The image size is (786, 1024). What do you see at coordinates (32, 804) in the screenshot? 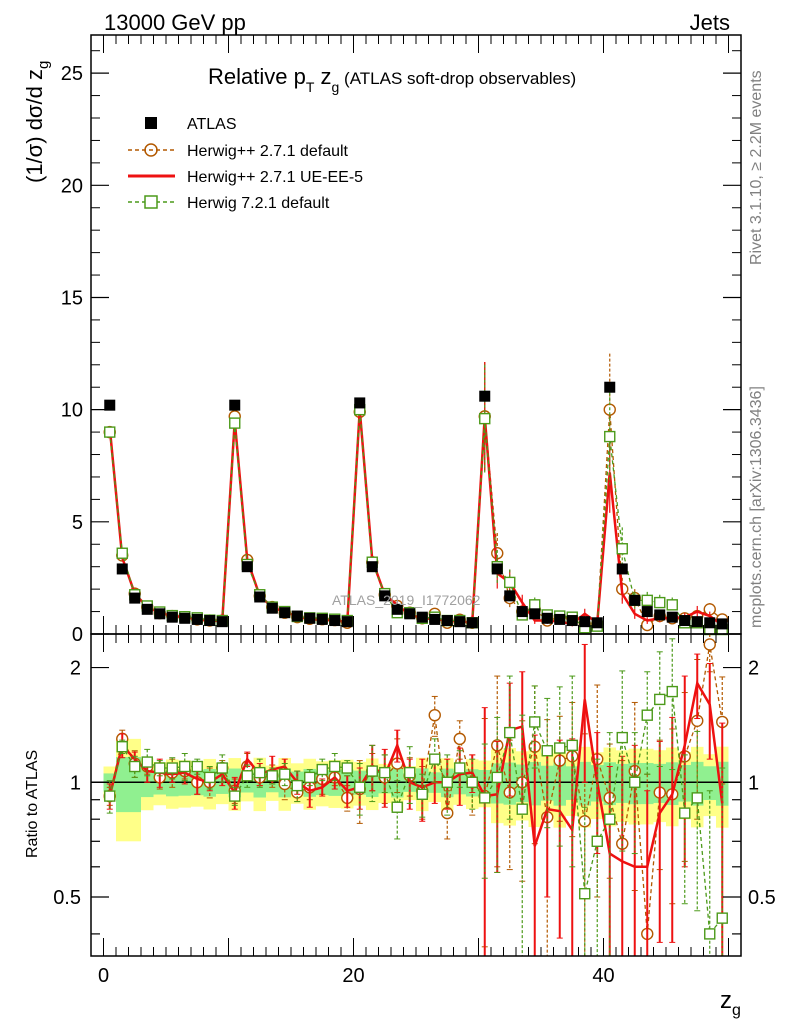
I see `y-axis-label-bottom: Ratio to ATLAS` at bounding box center [32, 804].